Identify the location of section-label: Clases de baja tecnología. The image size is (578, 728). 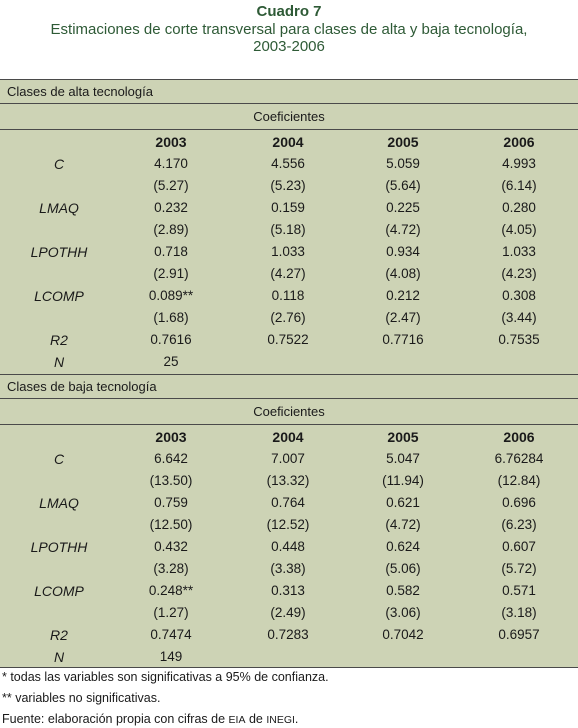
(82, 386).